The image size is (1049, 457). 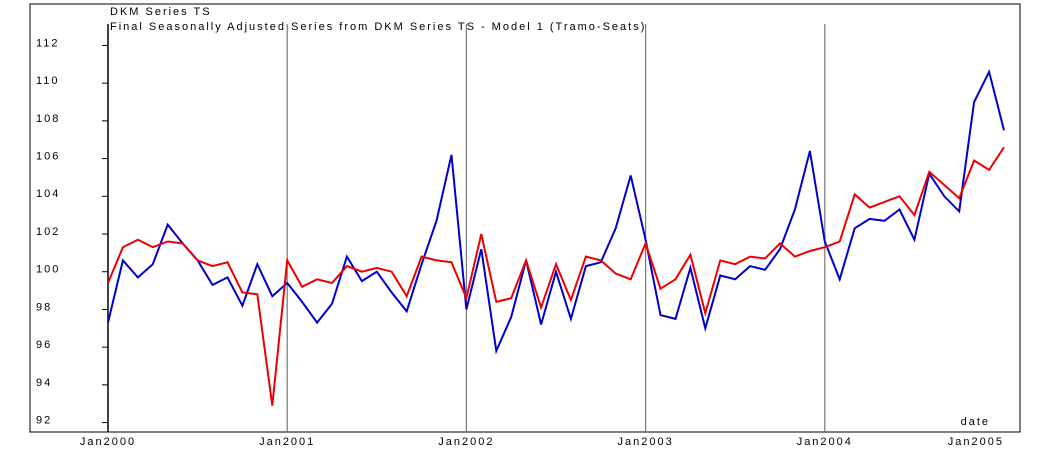 What do you see at coordinates (44, 383) in the screenshot?
I see `y-tick-label: 94` at bounding box center [44, 383].